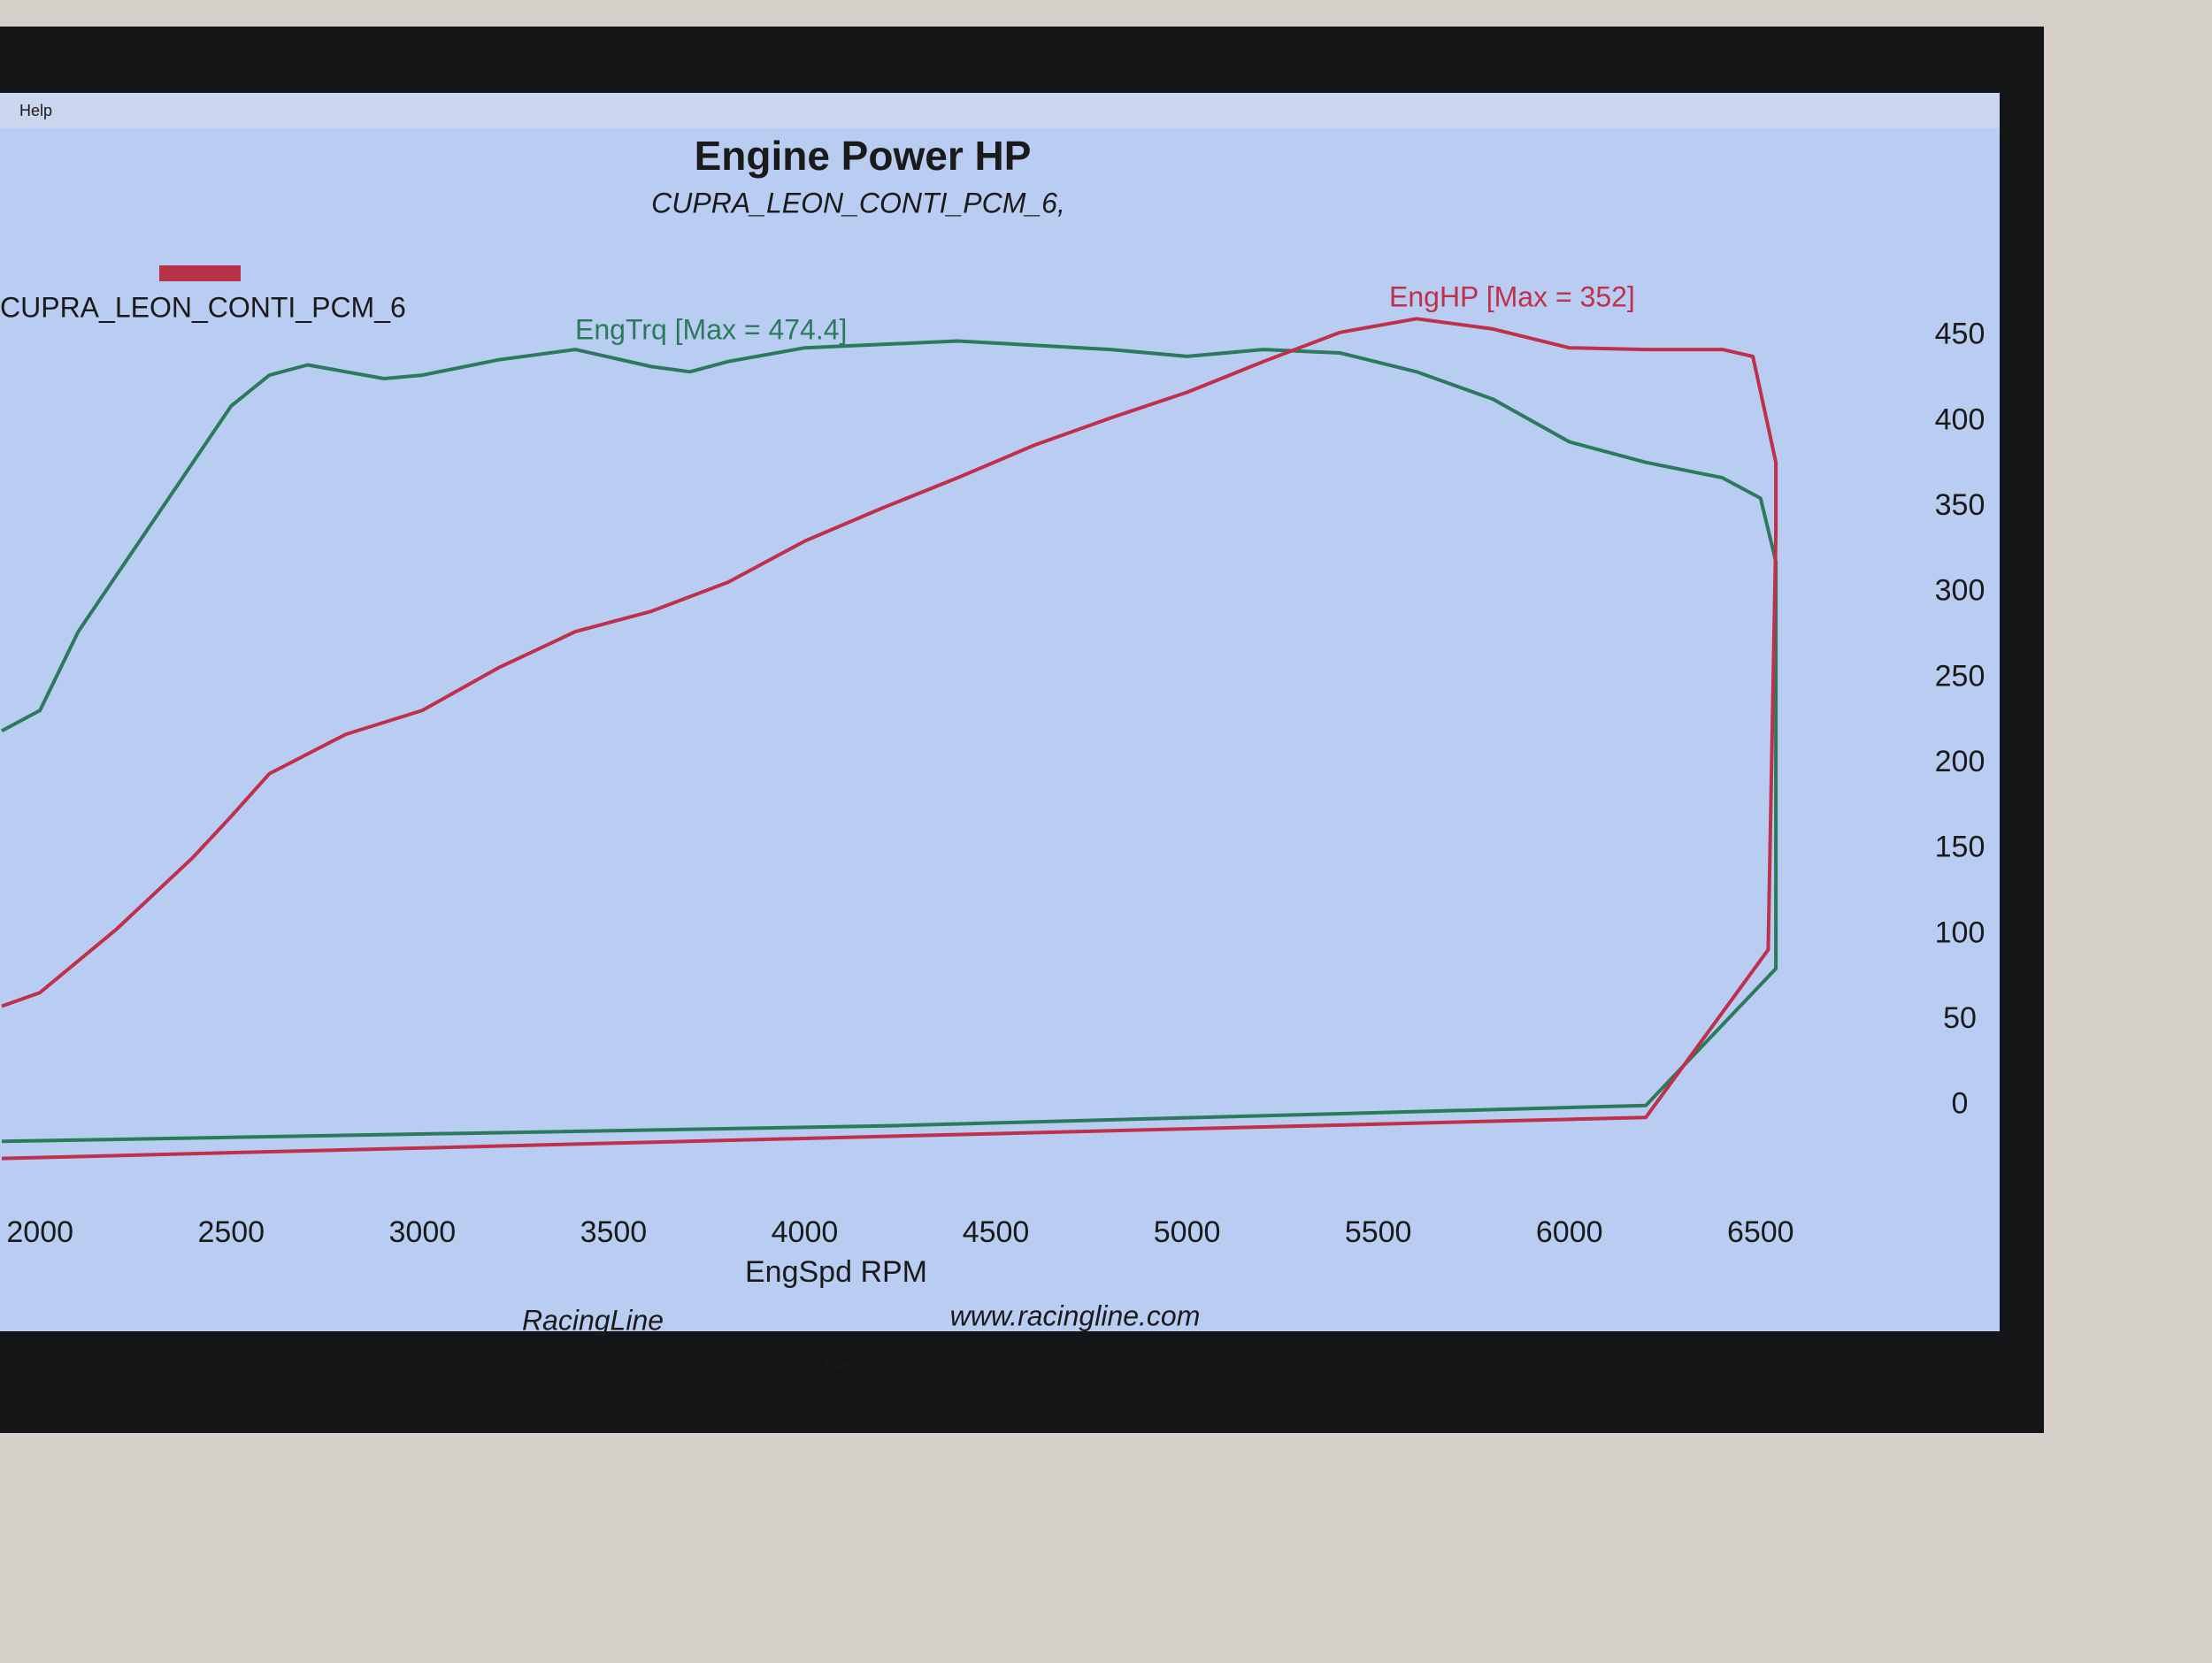 This screenshot has height=1663, width=2212. What do you see at coordinates (1960, 848) in the screenshot?
I see `y-tick-label: 150` at bounding box center [1960, 848].